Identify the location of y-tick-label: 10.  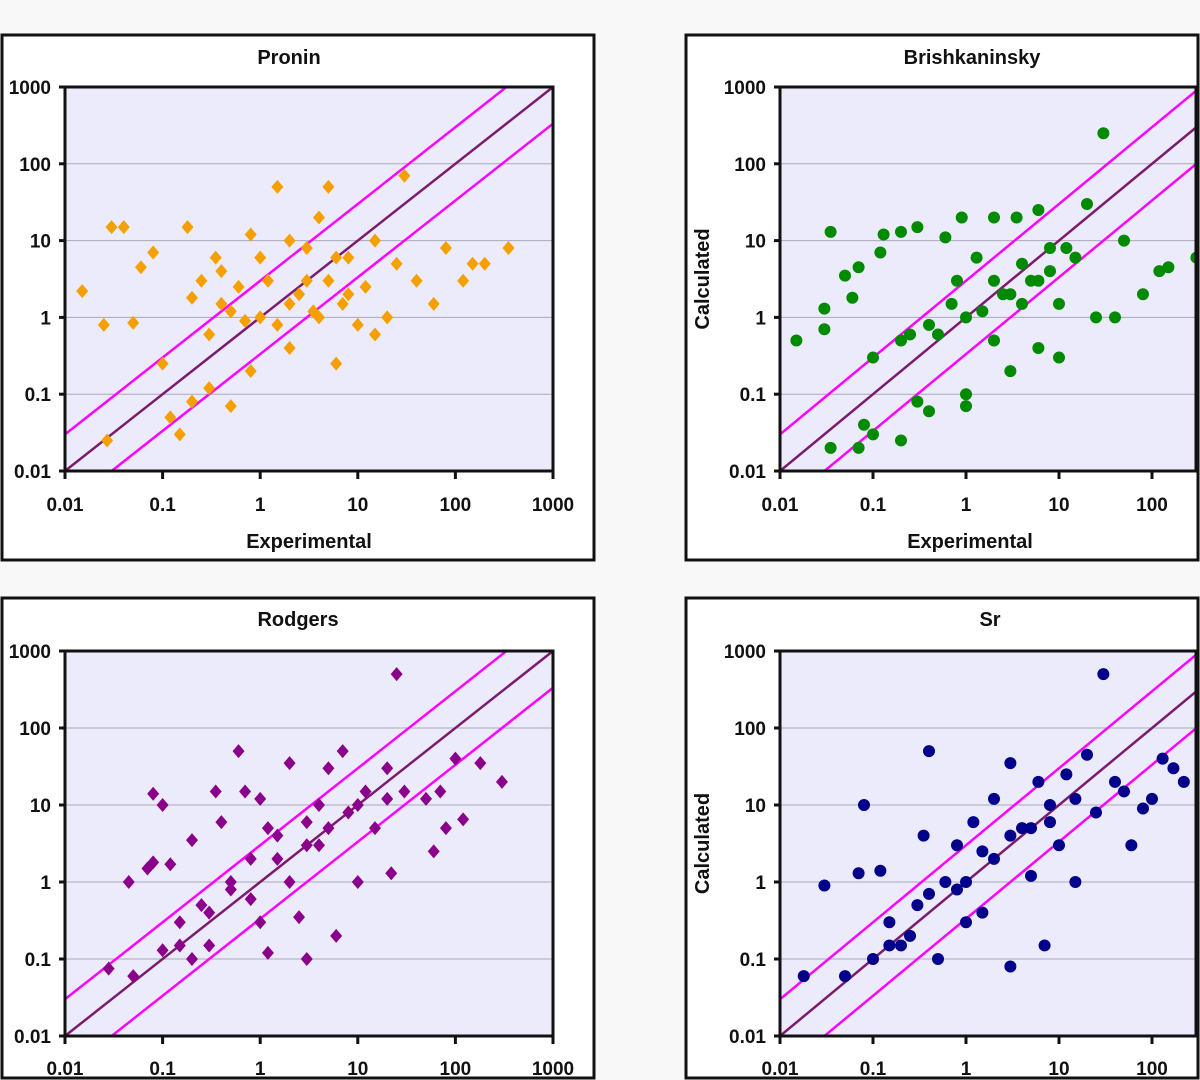
(40, 242).